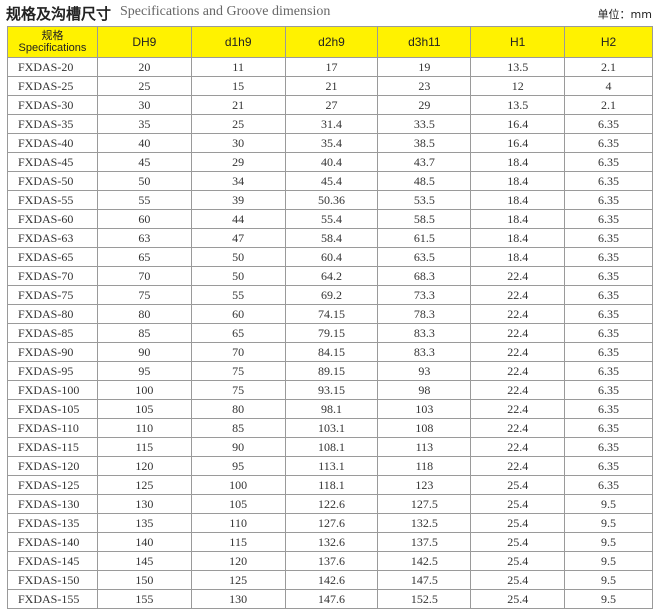 This screenshot has width=660, height=611. I want to click on model-cell: FXDAS-75, so click(52, 295).